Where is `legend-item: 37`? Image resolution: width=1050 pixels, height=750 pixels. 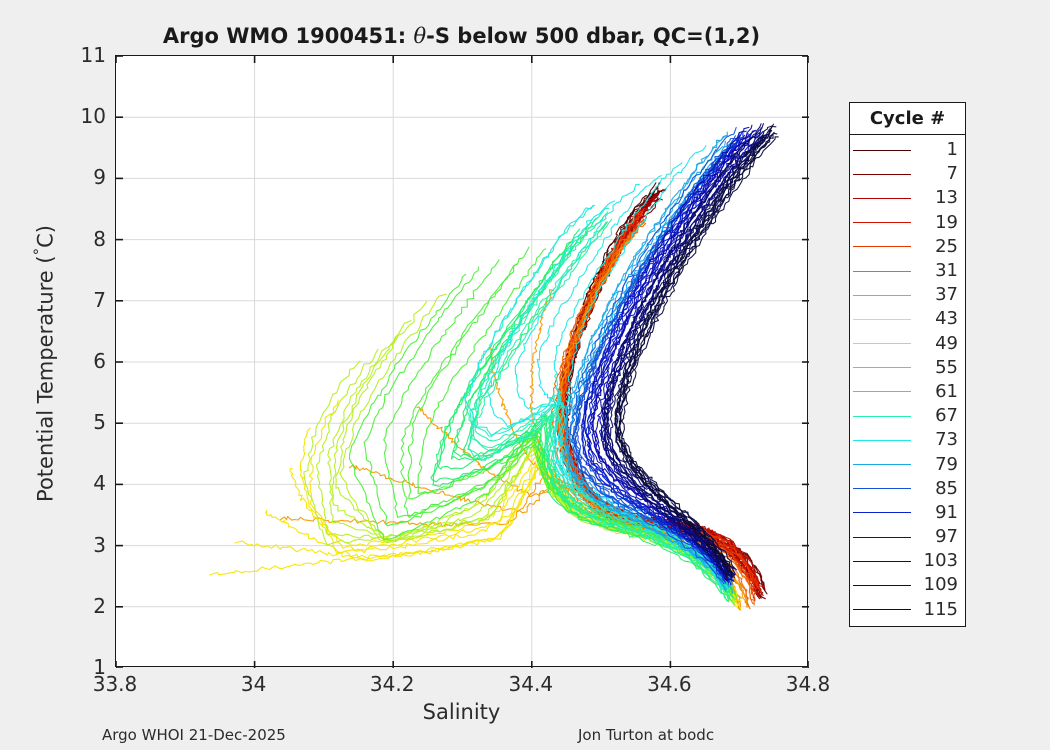
legend-item: 37 is located at coordinates (907, 295).